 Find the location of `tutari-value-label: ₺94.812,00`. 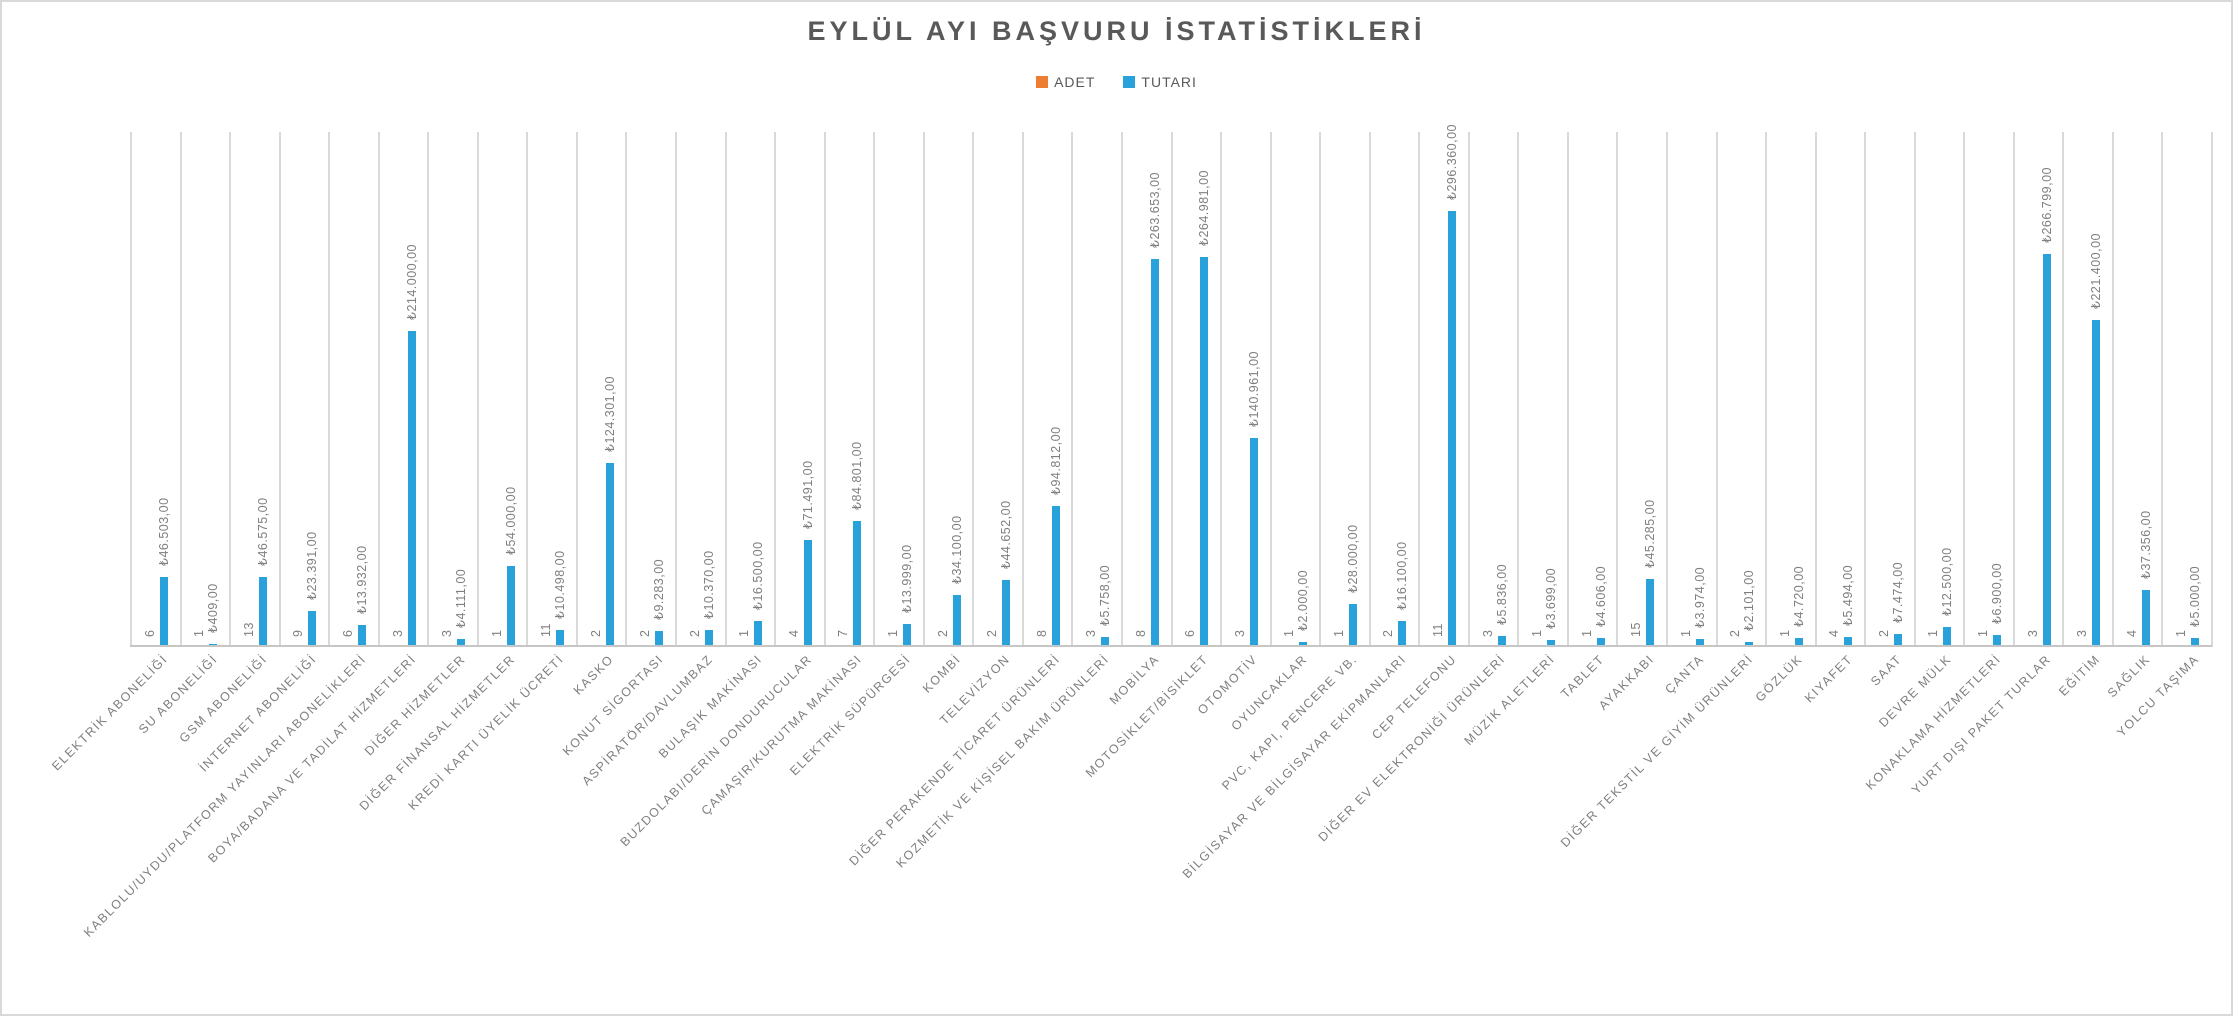

tutari-value-label: ₺94.812,00 is located at coordinates (1055, 460).